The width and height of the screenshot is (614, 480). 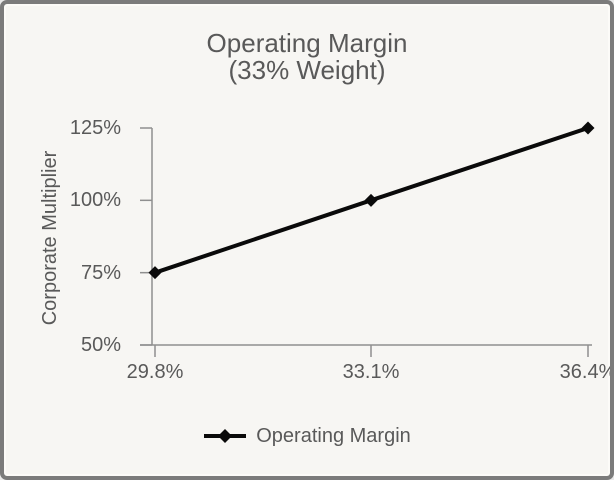 I want to click on legend-label: Operating Margin, so click(x=333, y=435).